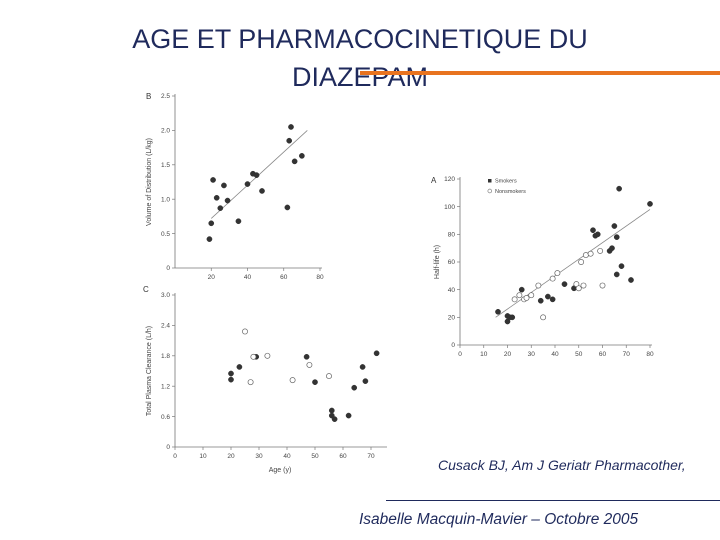  What do you see at coordinates (165, 234) in the screenshot?
I see `y-tick-label: 0.5` at bounding box center [165, 234].